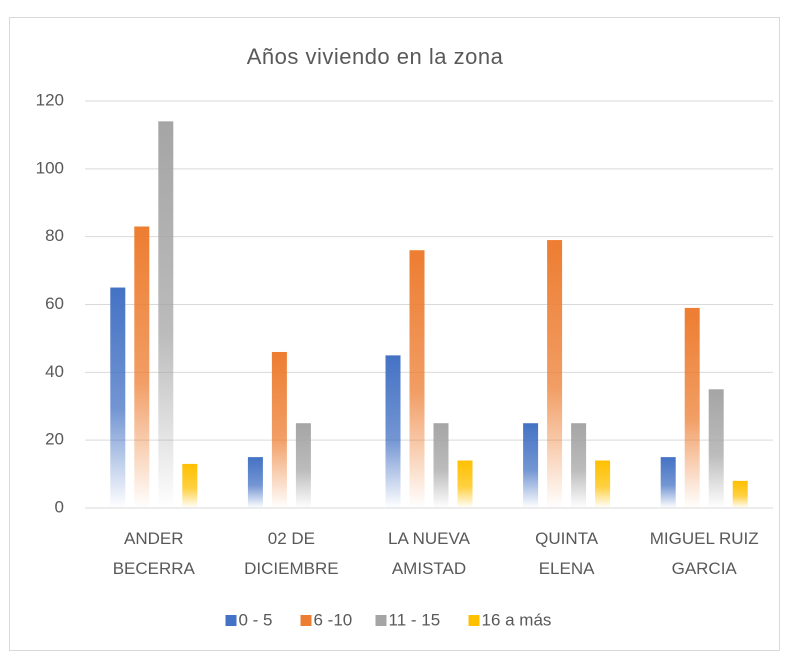 The width and height of the screenshot is (789, 651). Describe the element at coordinates (154, 553) in the screenshot. I see `x-tick-label: ANDER BECERRA` at that location.